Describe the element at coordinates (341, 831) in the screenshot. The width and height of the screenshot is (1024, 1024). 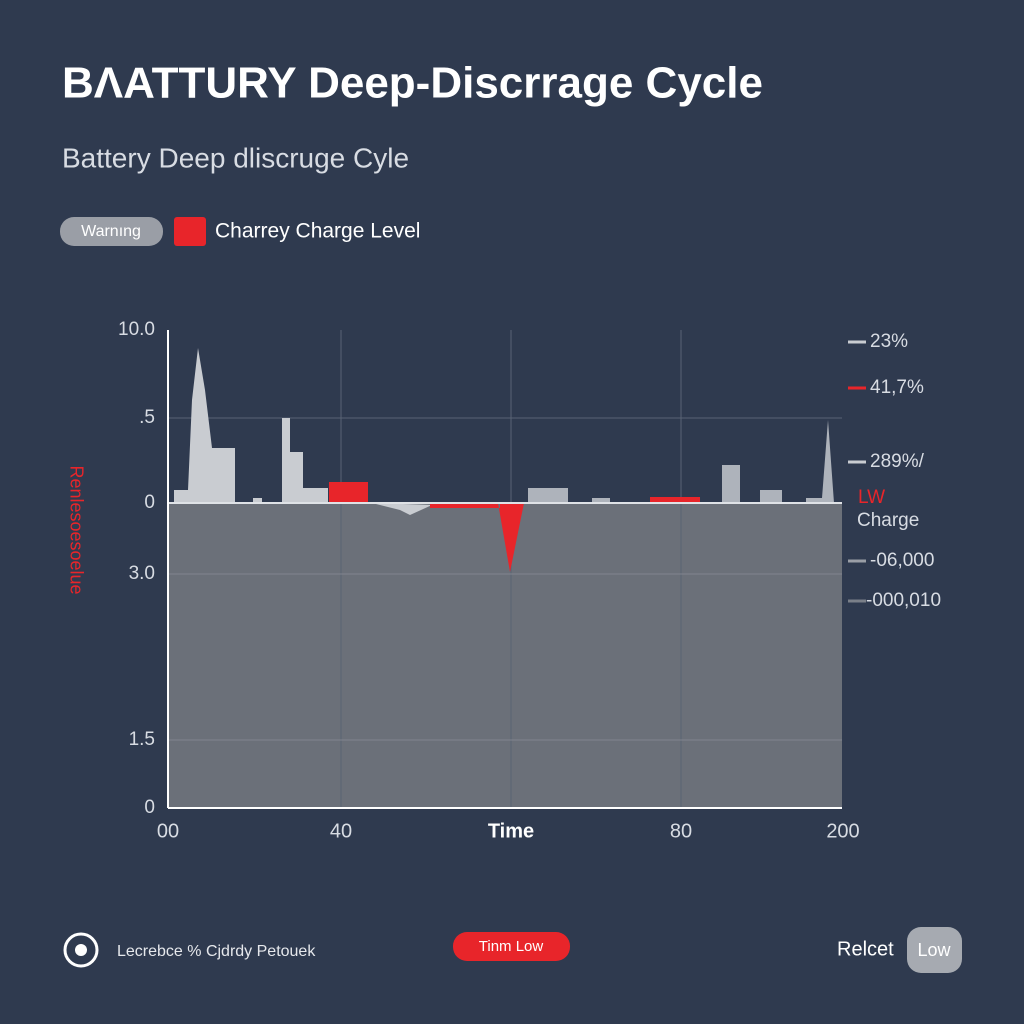
I see `x-label: 40` at that location.